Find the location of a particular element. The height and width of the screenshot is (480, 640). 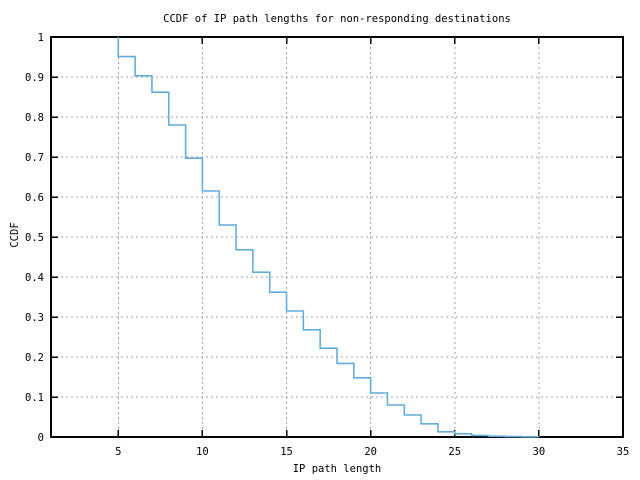

y-tick-label: 0.2 is located at coordinates (34, 358).